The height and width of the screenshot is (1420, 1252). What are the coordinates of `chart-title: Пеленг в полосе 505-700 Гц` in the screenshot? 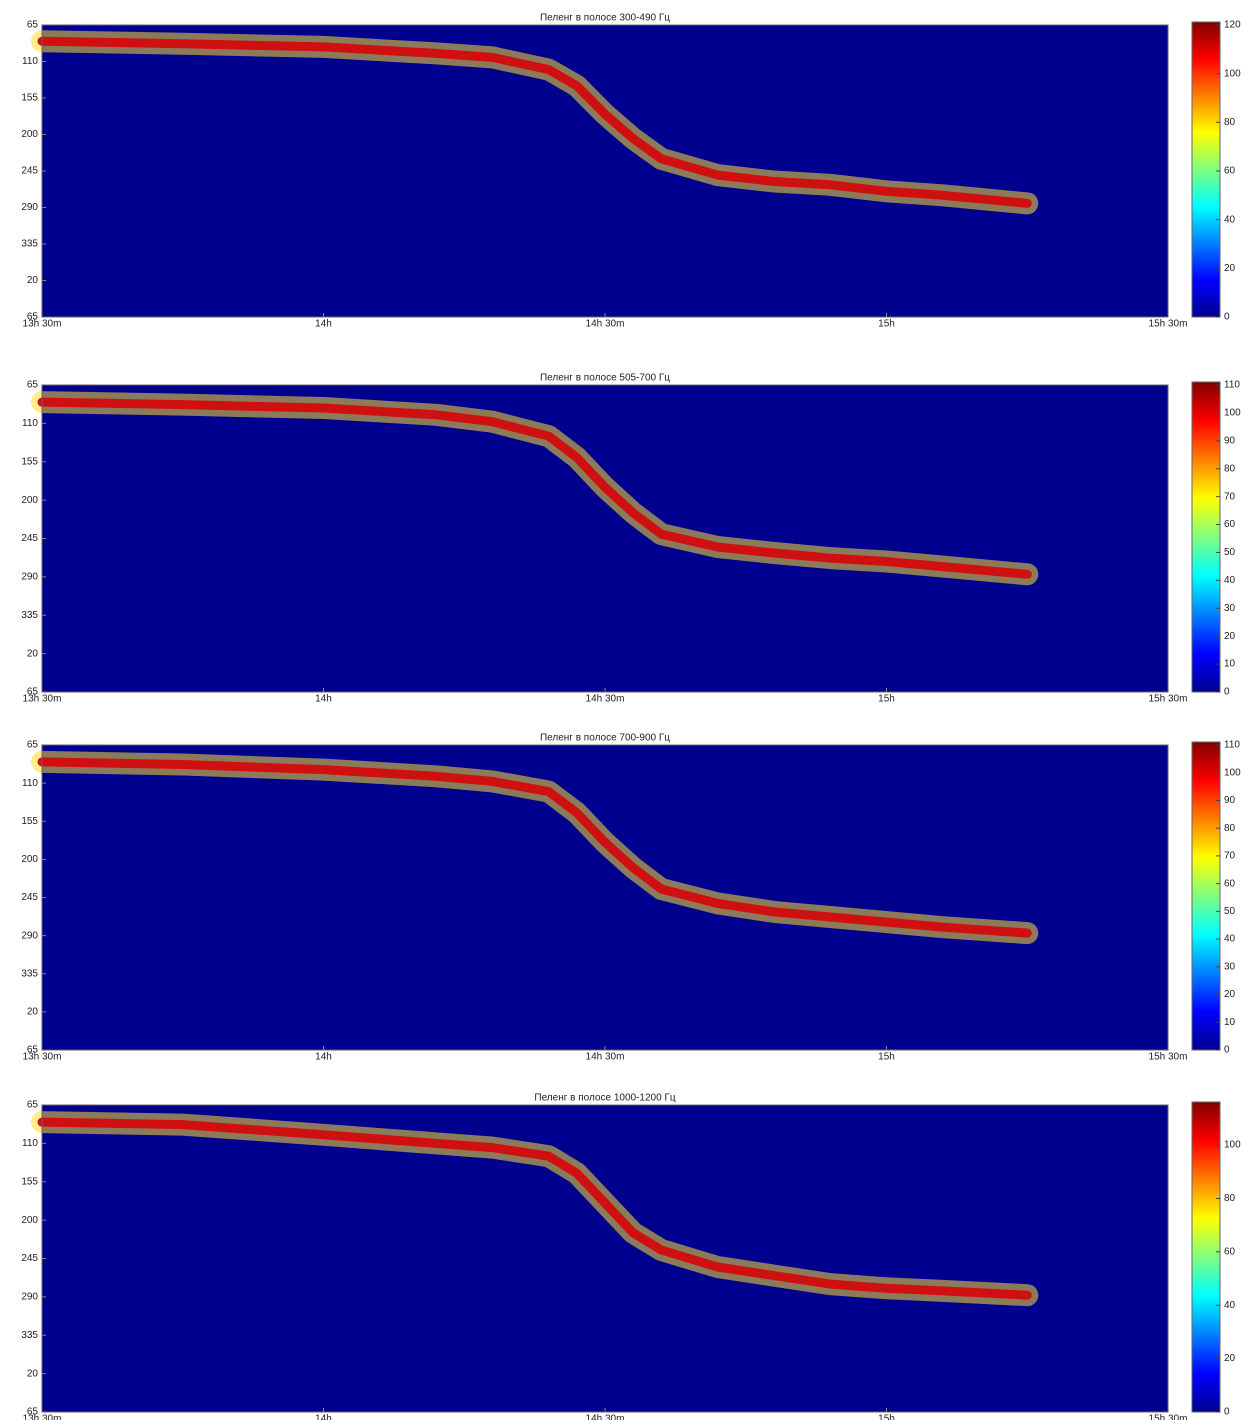 It's located at (605, 378).